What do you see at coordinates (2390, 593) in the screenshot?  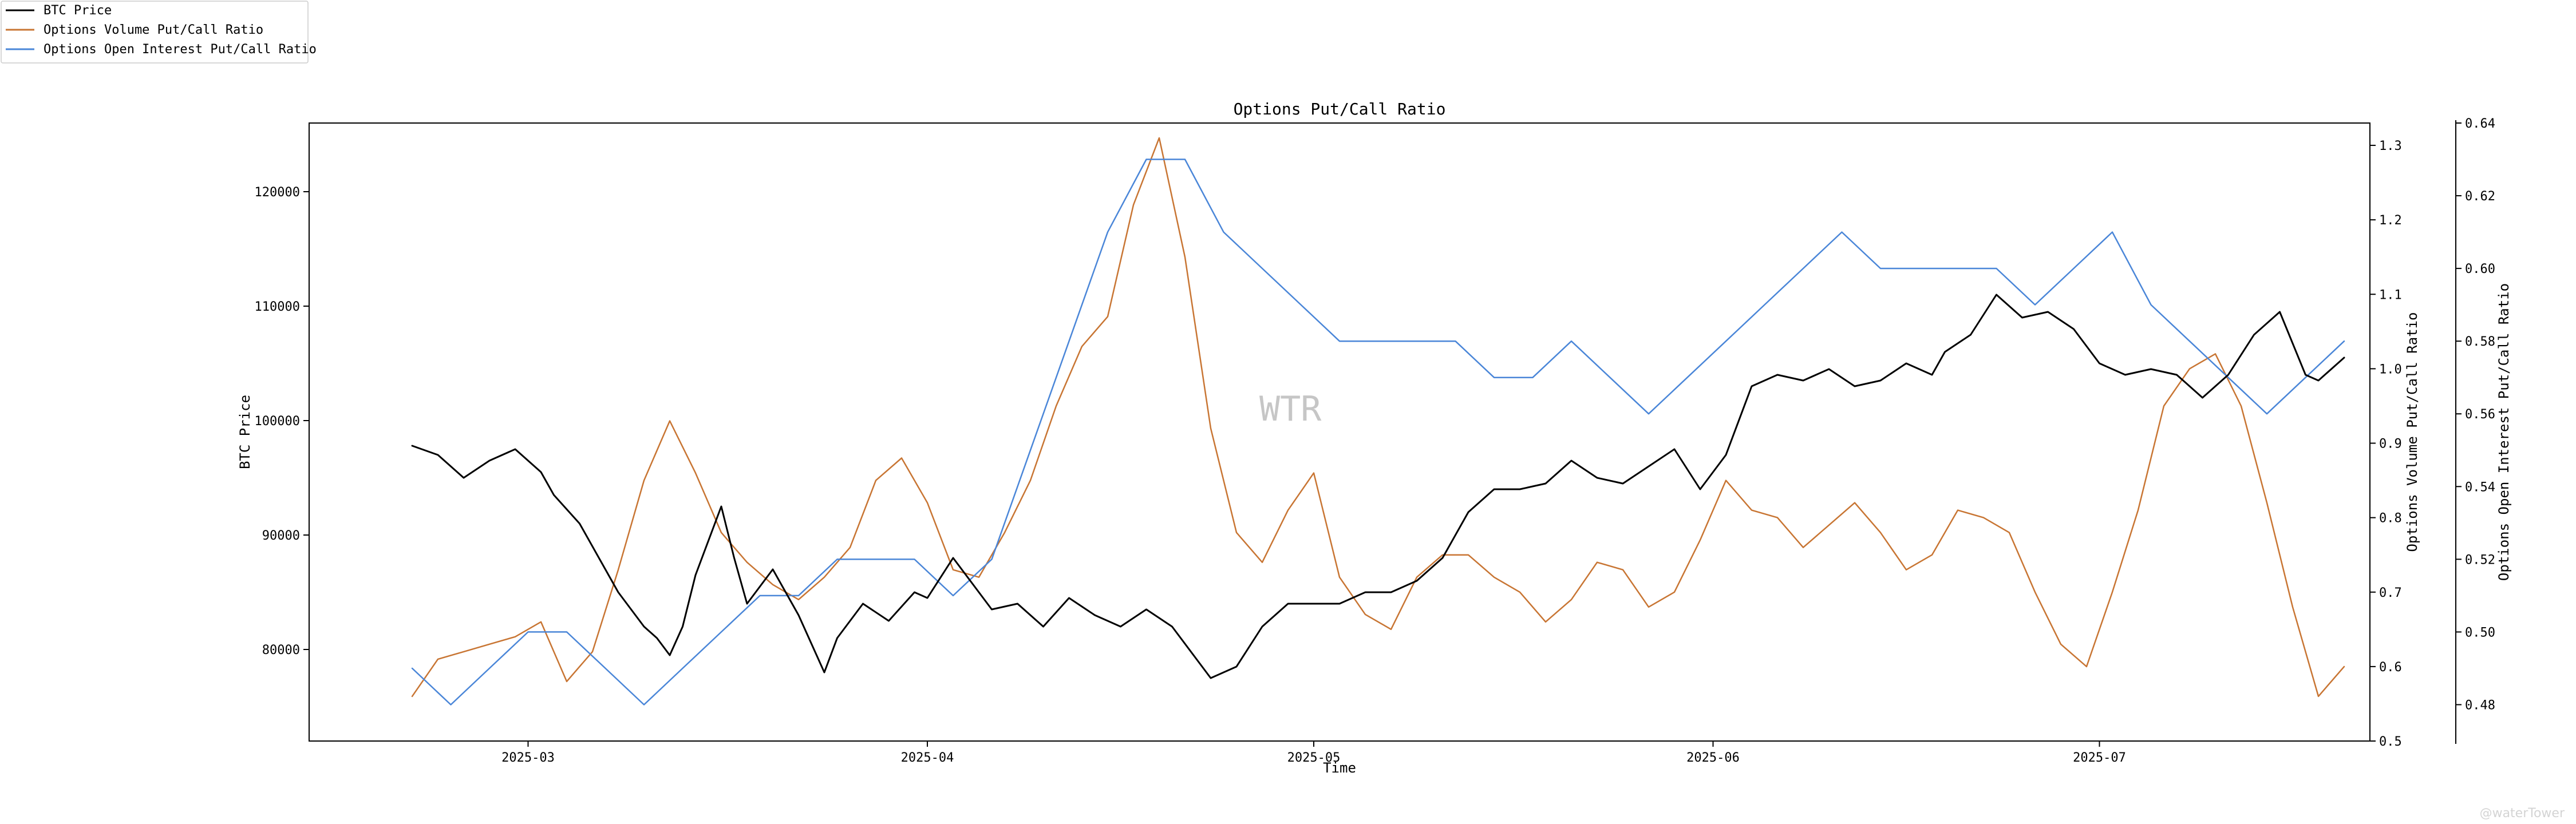 I see `y-right1-tick-label: 0.7` at bounding box center [2390, 593].